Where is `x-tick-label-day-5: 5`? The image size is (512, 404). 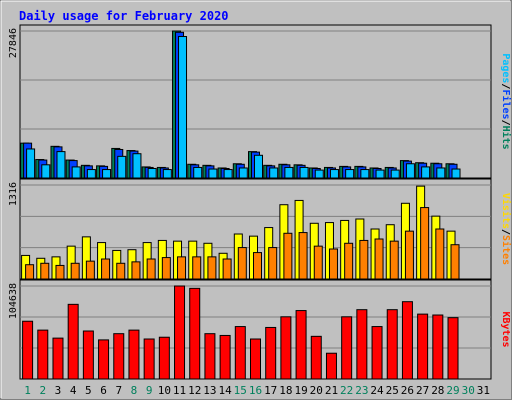
x-tick-label-day-5: 5 is located at coordinates (88, 390).